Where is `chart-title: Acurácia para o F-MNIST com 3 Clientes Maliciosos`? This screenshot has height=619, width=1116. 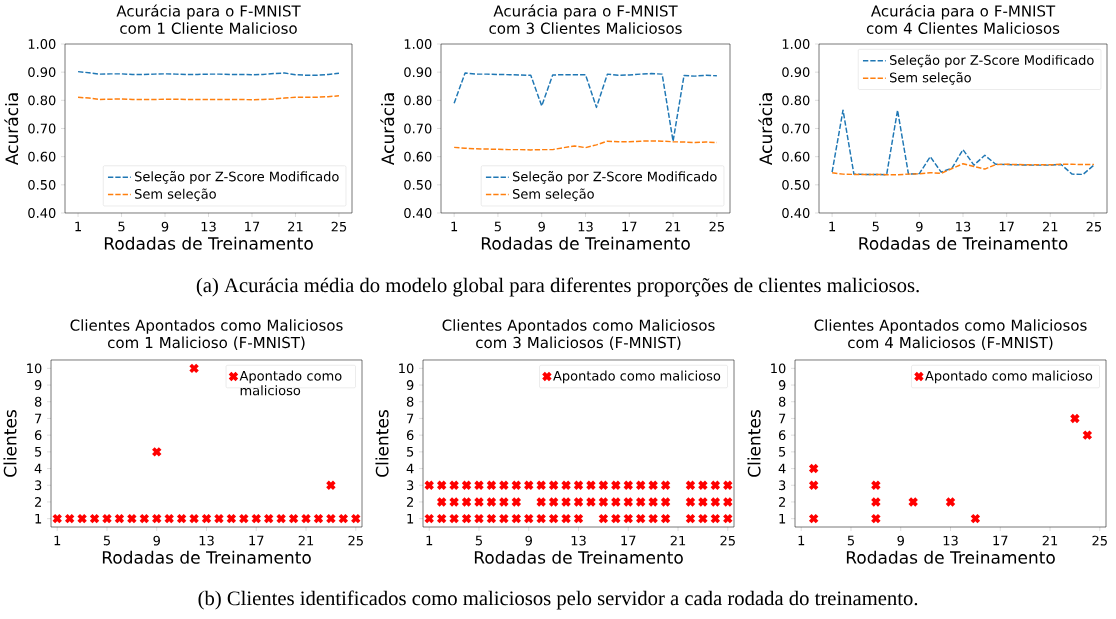
chart-title: Acurácia para o F-MNIST com 3 Clientes Maliciosos is located at coordinates (585, 19).